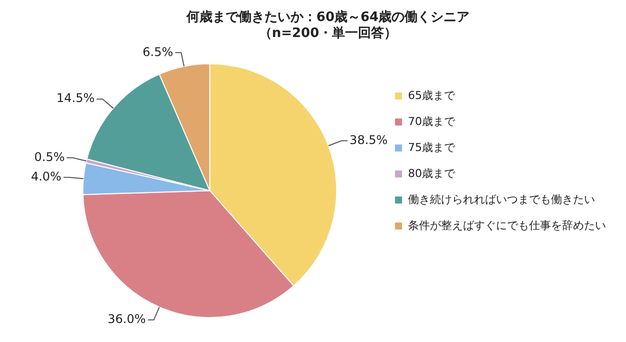 The image size is (626, 342). I want to click on data-label: 6.5%, so click(158, 51).